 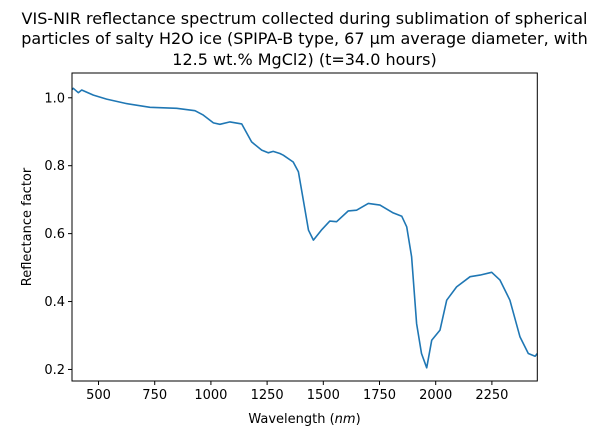 I want to click on x-axis-ticks: 500 750 1000 1250 1500 1750 2000 2250, so click(x=297, y=392).